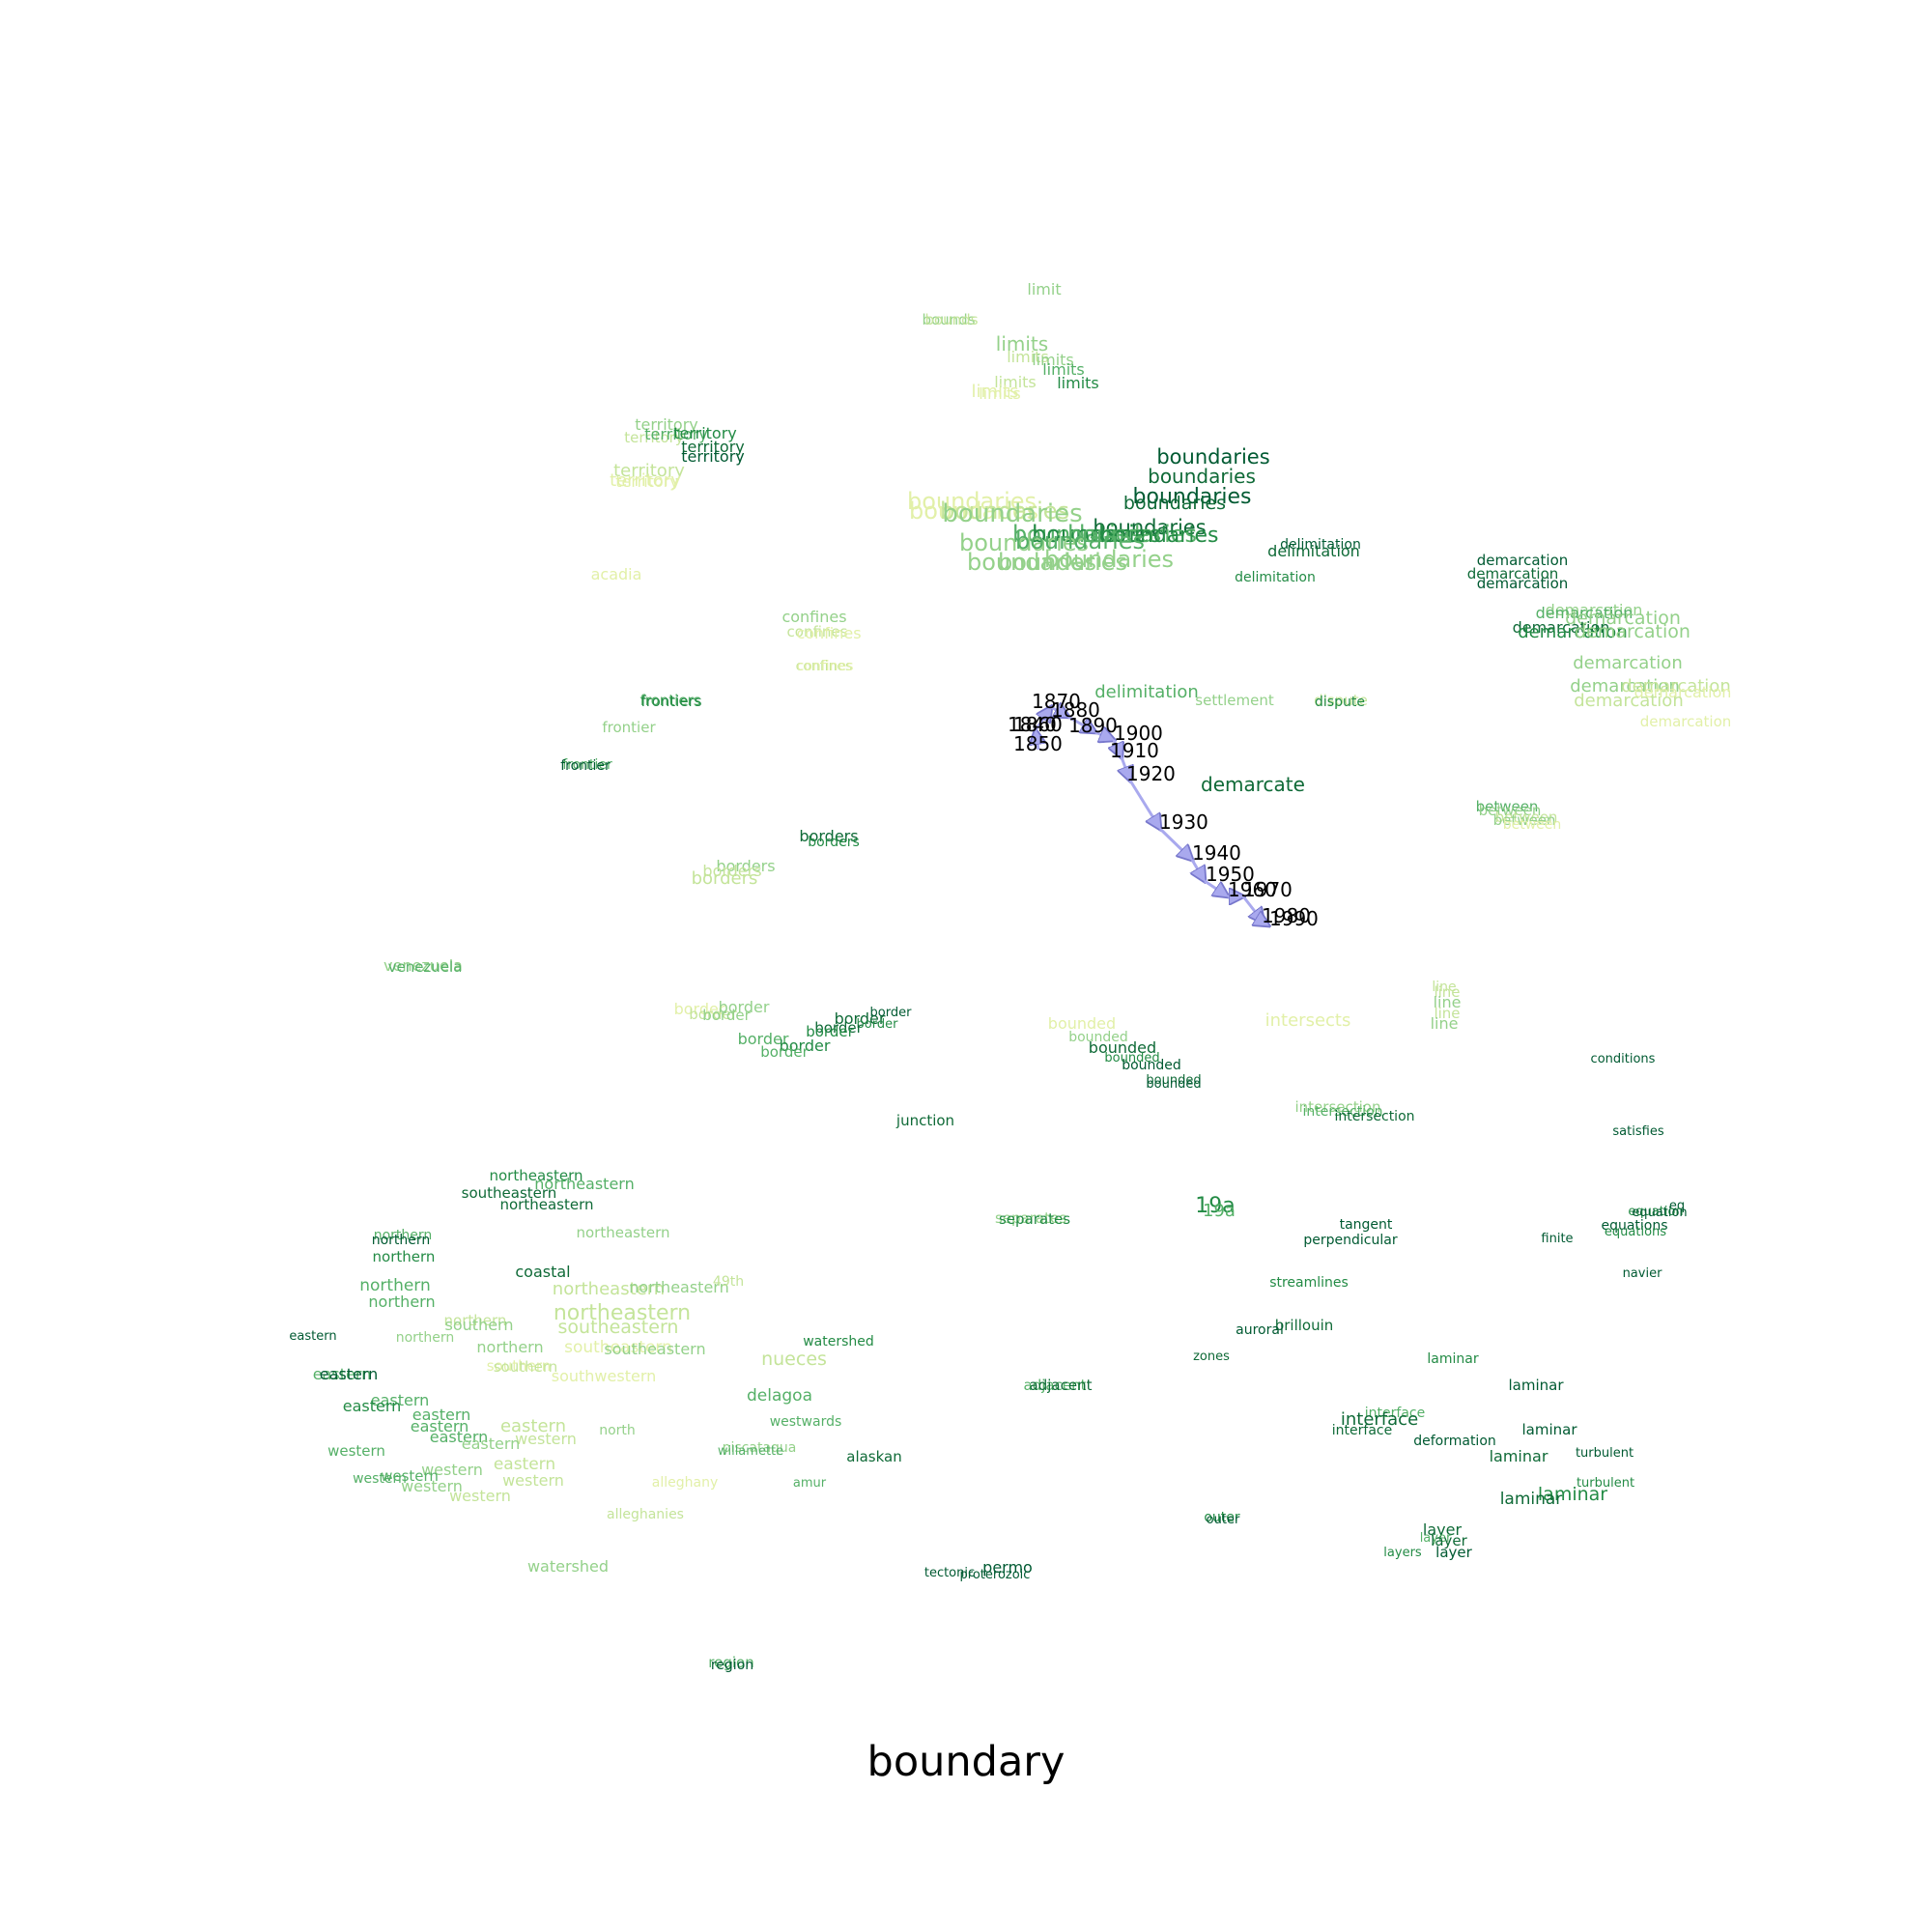  I want to click on word-label: southern, so click(479, 1325).